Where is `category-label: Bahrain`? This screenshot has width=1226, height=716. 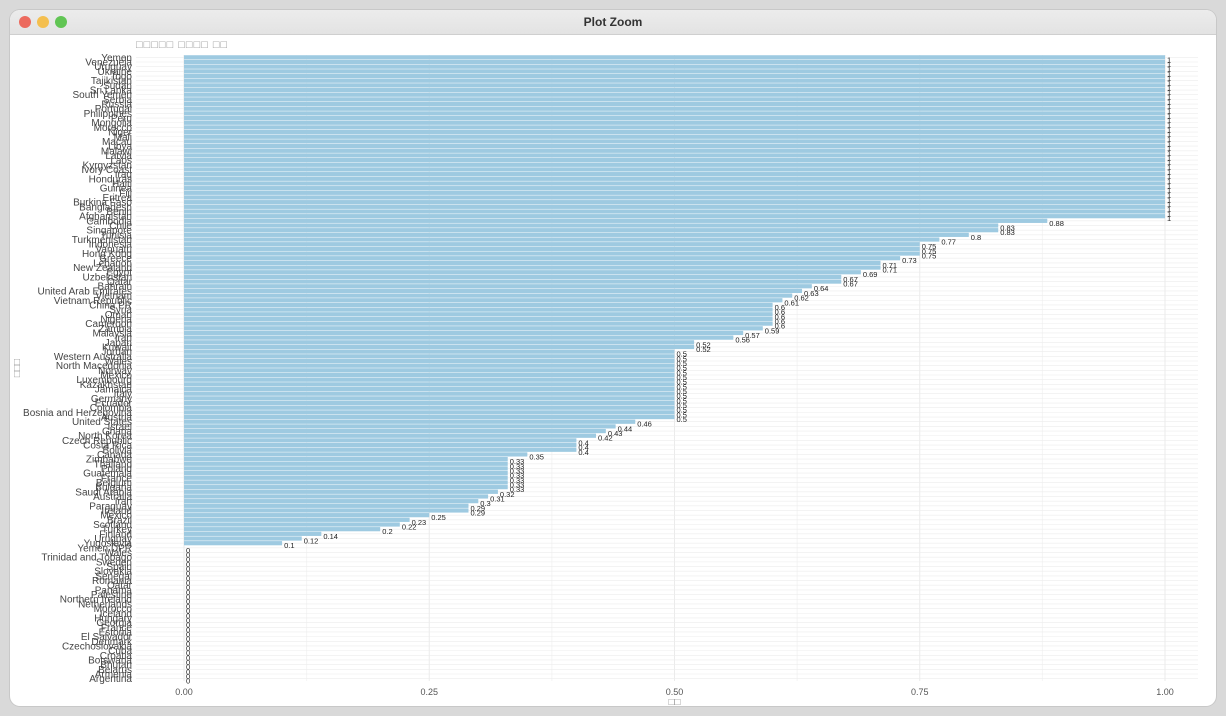
category-label: Bahrain is located at coordinates (115, 287).